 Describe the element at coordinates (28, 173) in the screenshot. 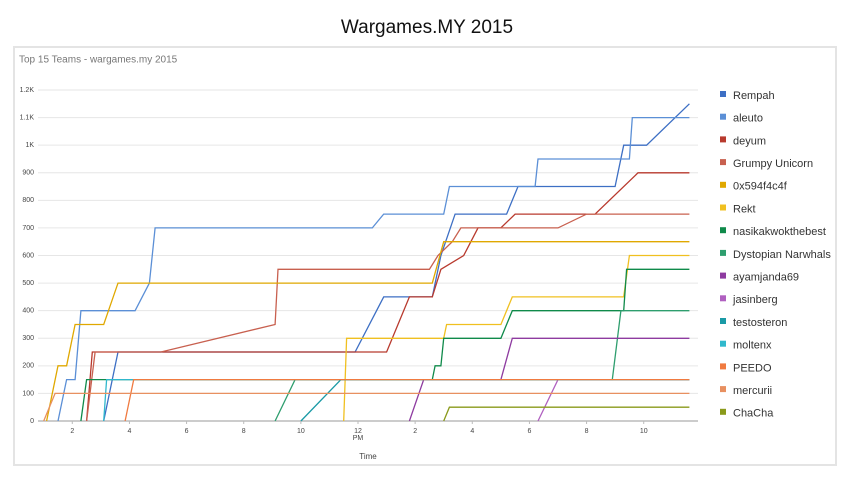

I see `y-tick-label: 900` at that location.